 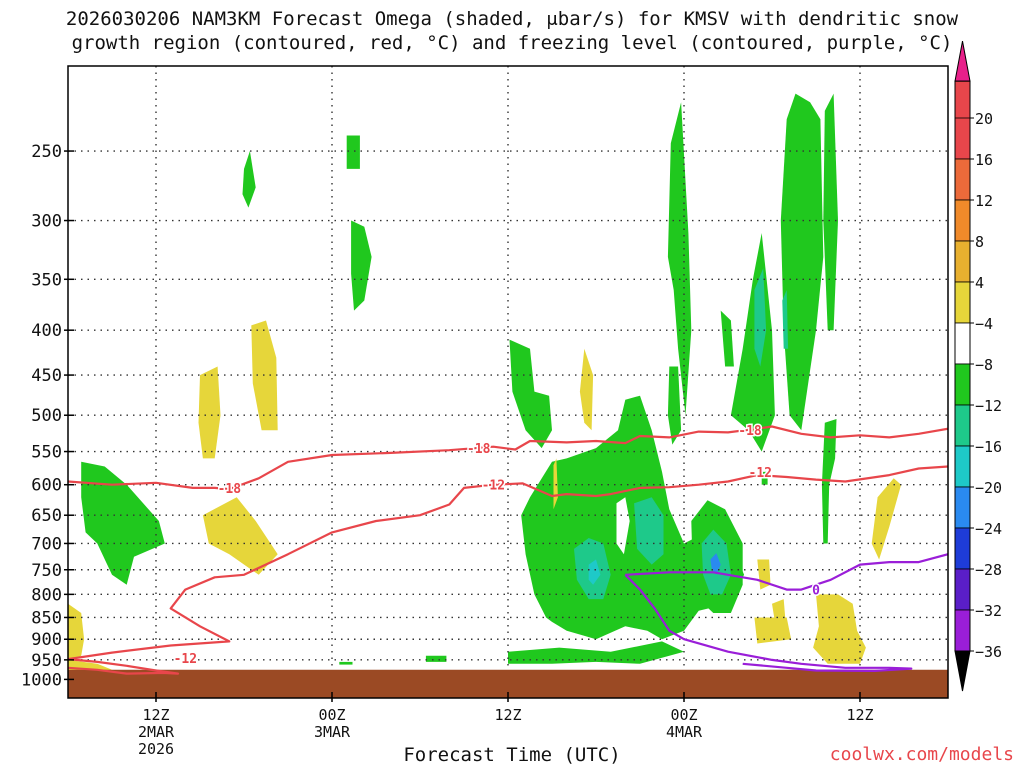 What do you see at coordinates (46, 453) in the screenshot?
I see `y-tick-label: 550` at bounding box center [46, 453].